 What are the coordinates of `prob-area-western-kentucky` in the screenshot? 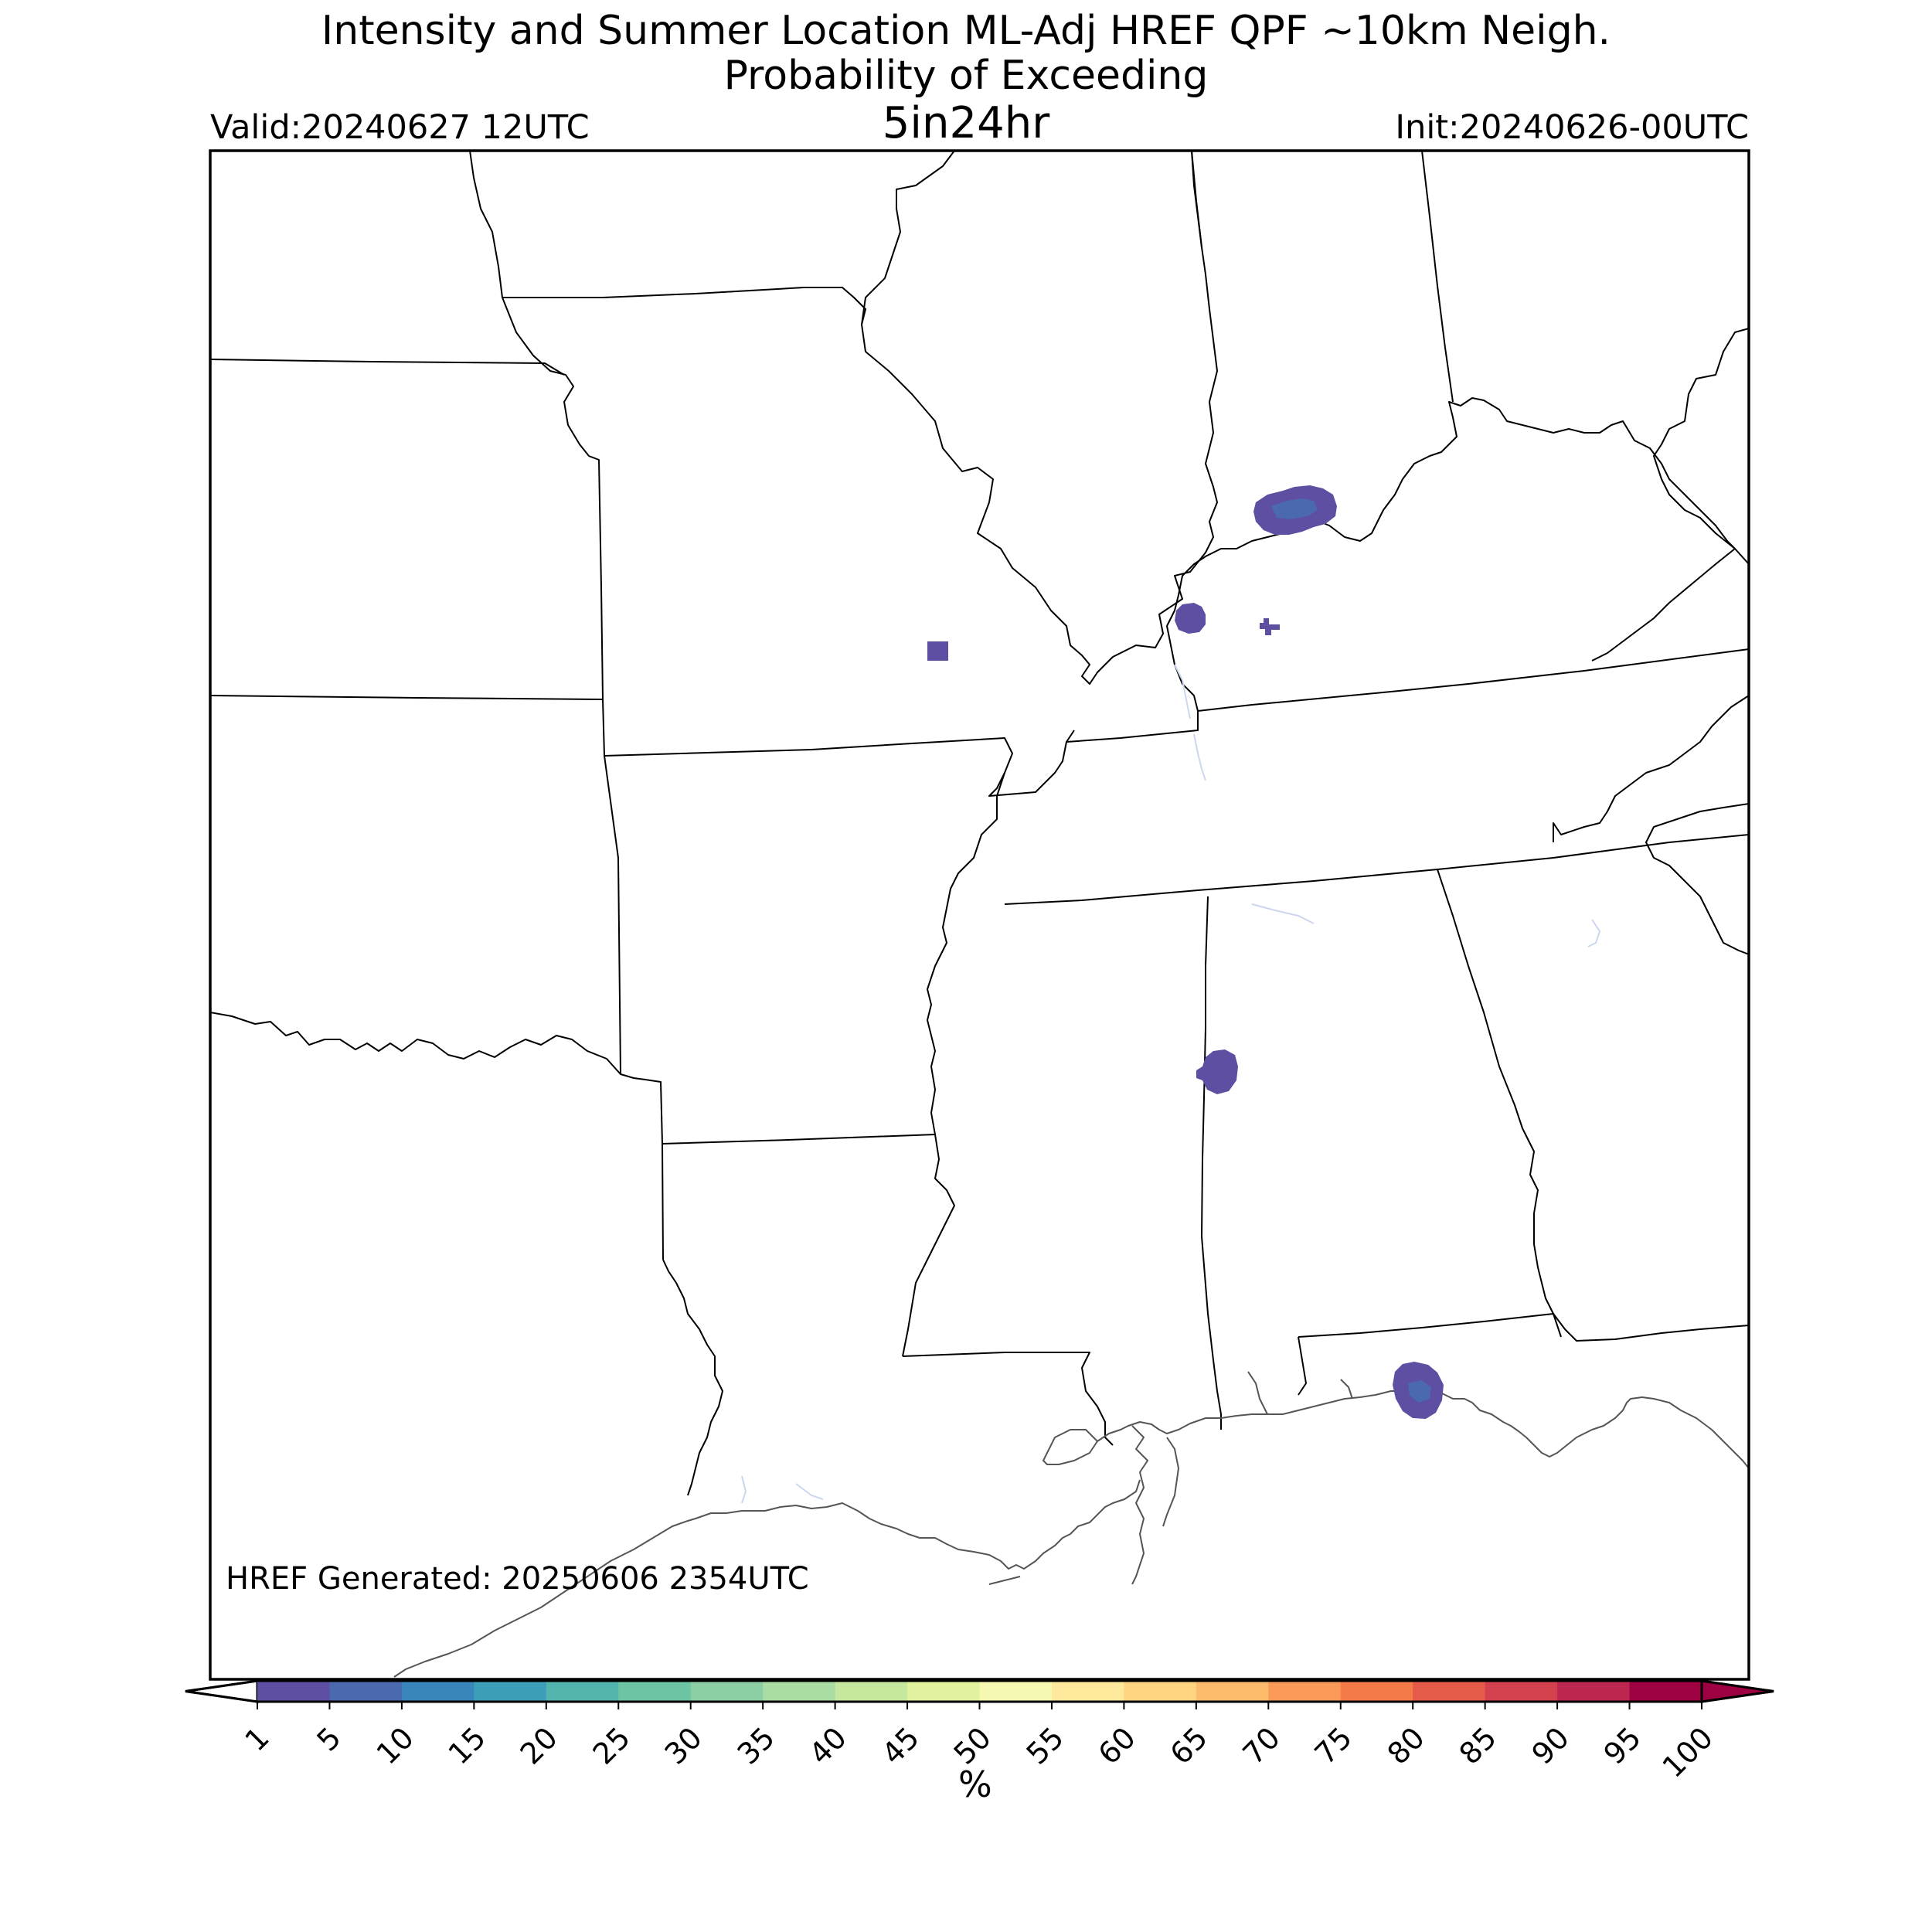 It's located at (1191, 618).